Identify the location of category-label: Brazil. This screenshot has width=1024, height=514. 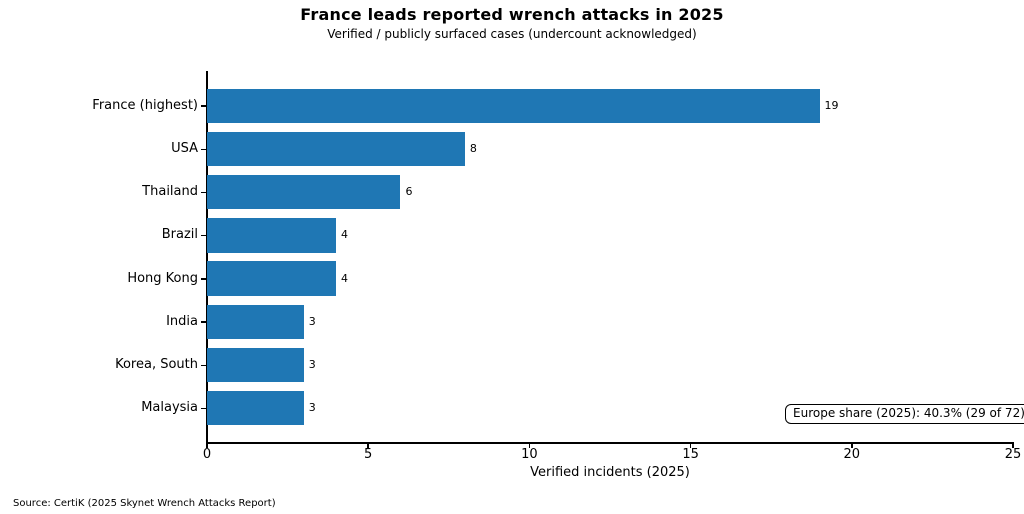
(179, 235).